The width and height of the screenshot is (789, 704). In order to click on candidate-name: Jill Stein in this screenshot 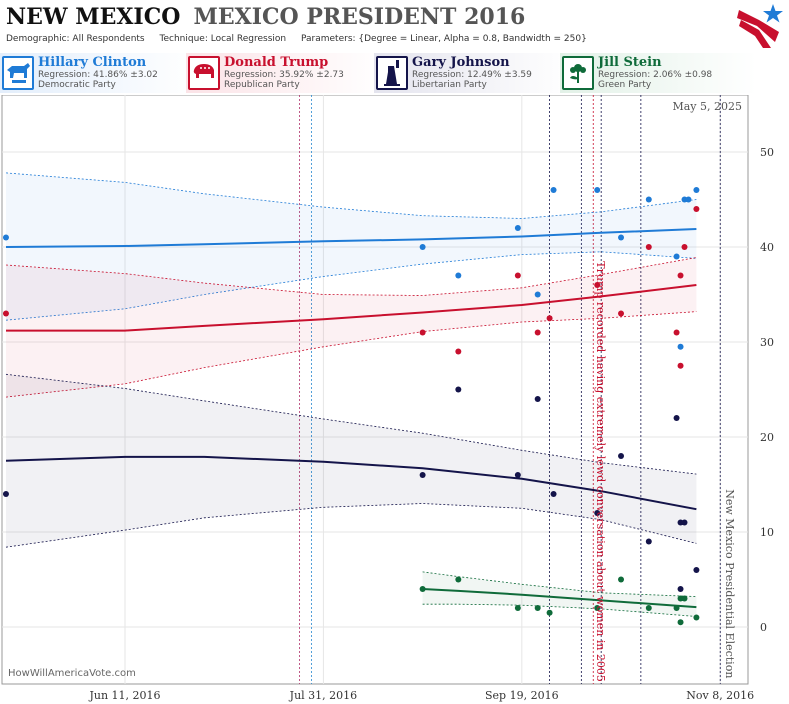, I will do `click(630, 62)`.